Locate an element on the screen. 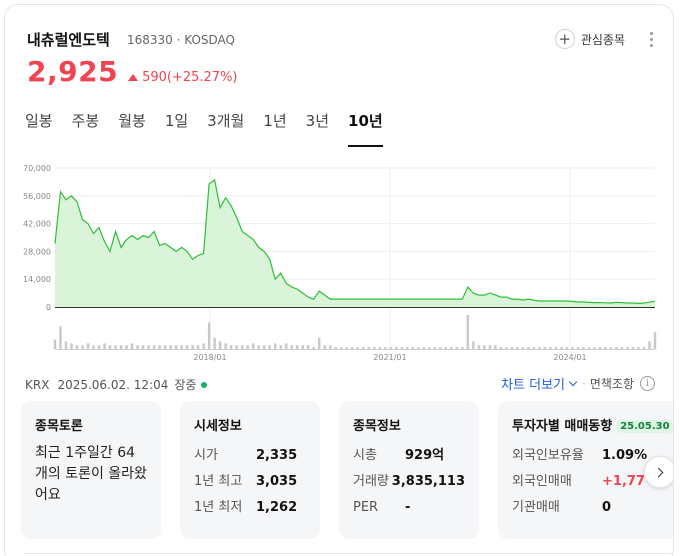 The height and width of the screenshot is (556, 682). info-icon: i is located at coordinates (647, 383).